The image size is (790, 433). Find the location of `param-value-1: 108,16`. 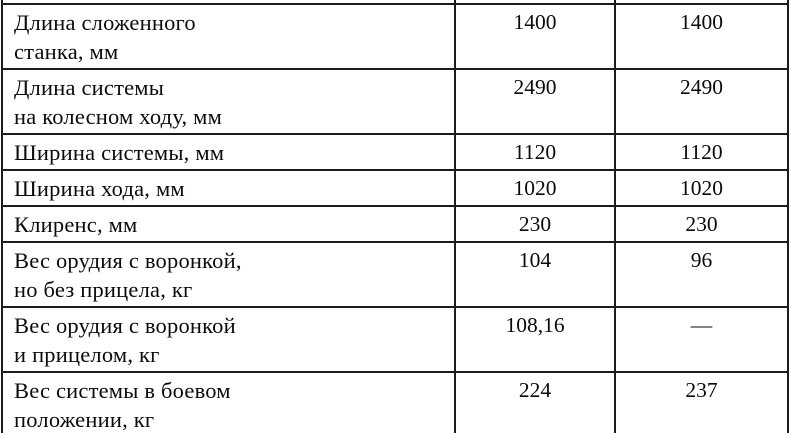

param-value-1: 108,16 is located at coordinates (535, 339).